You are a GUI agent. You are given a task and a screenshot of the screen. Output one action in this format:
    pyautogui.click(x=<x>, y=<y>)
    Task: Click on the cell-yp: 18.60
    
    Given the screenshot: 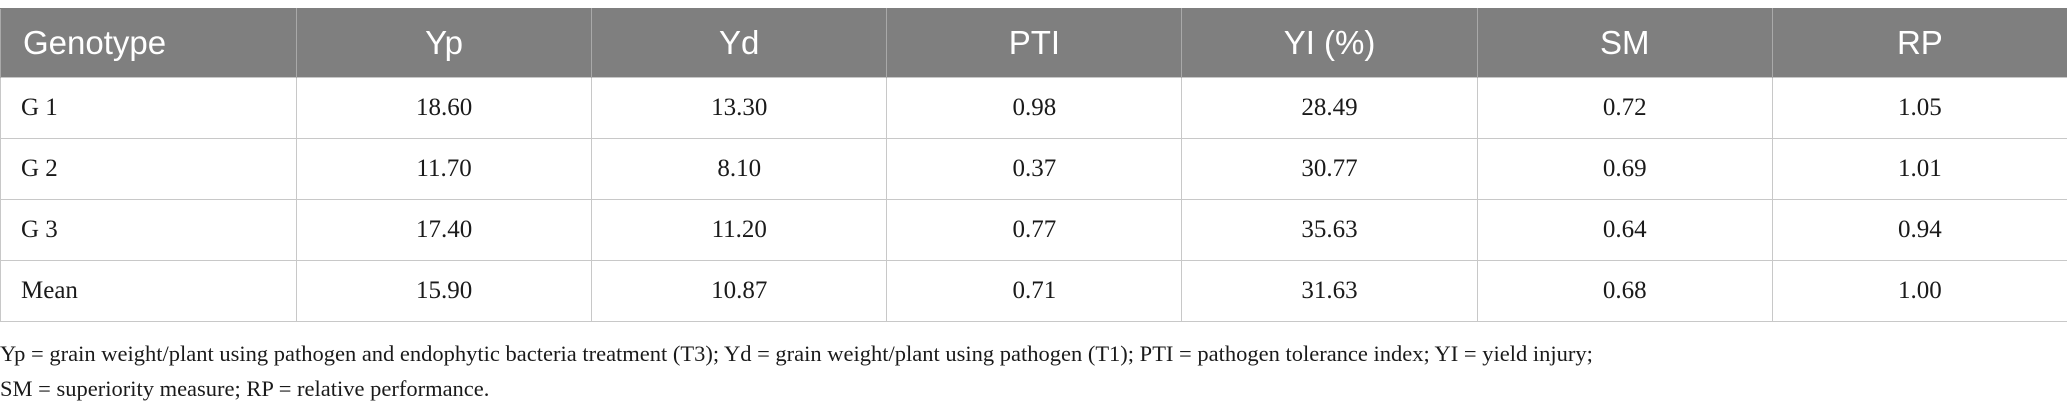 What is the action you would take?
    pyautogui.click(x=444, y=108)
    